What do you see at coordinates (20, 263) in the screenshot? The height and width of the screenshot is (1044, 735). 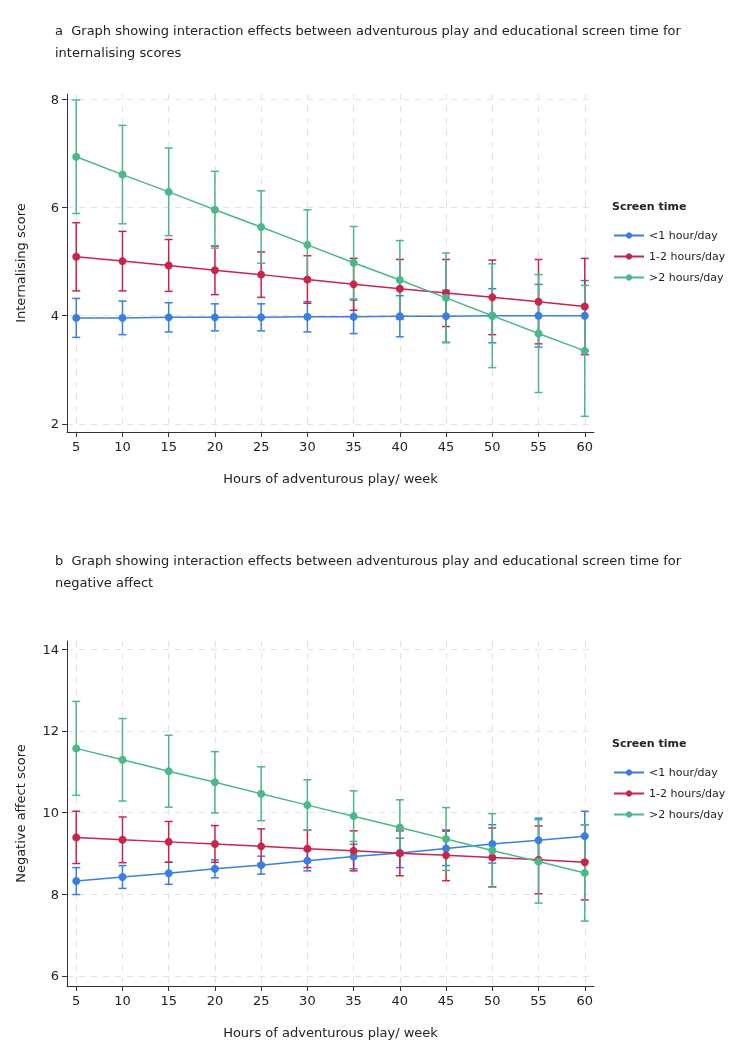 I see `y-axis-title: Internalising score` at bounding box center [20, 263].